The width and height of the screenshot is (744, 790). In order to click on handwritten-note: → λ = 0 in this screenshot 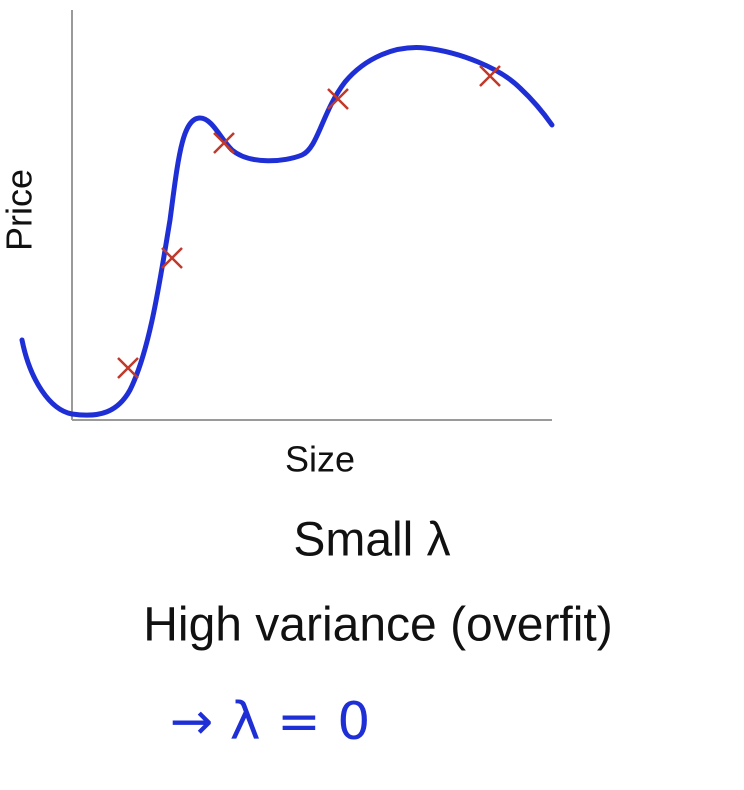, I will do `click(270, 722)`.